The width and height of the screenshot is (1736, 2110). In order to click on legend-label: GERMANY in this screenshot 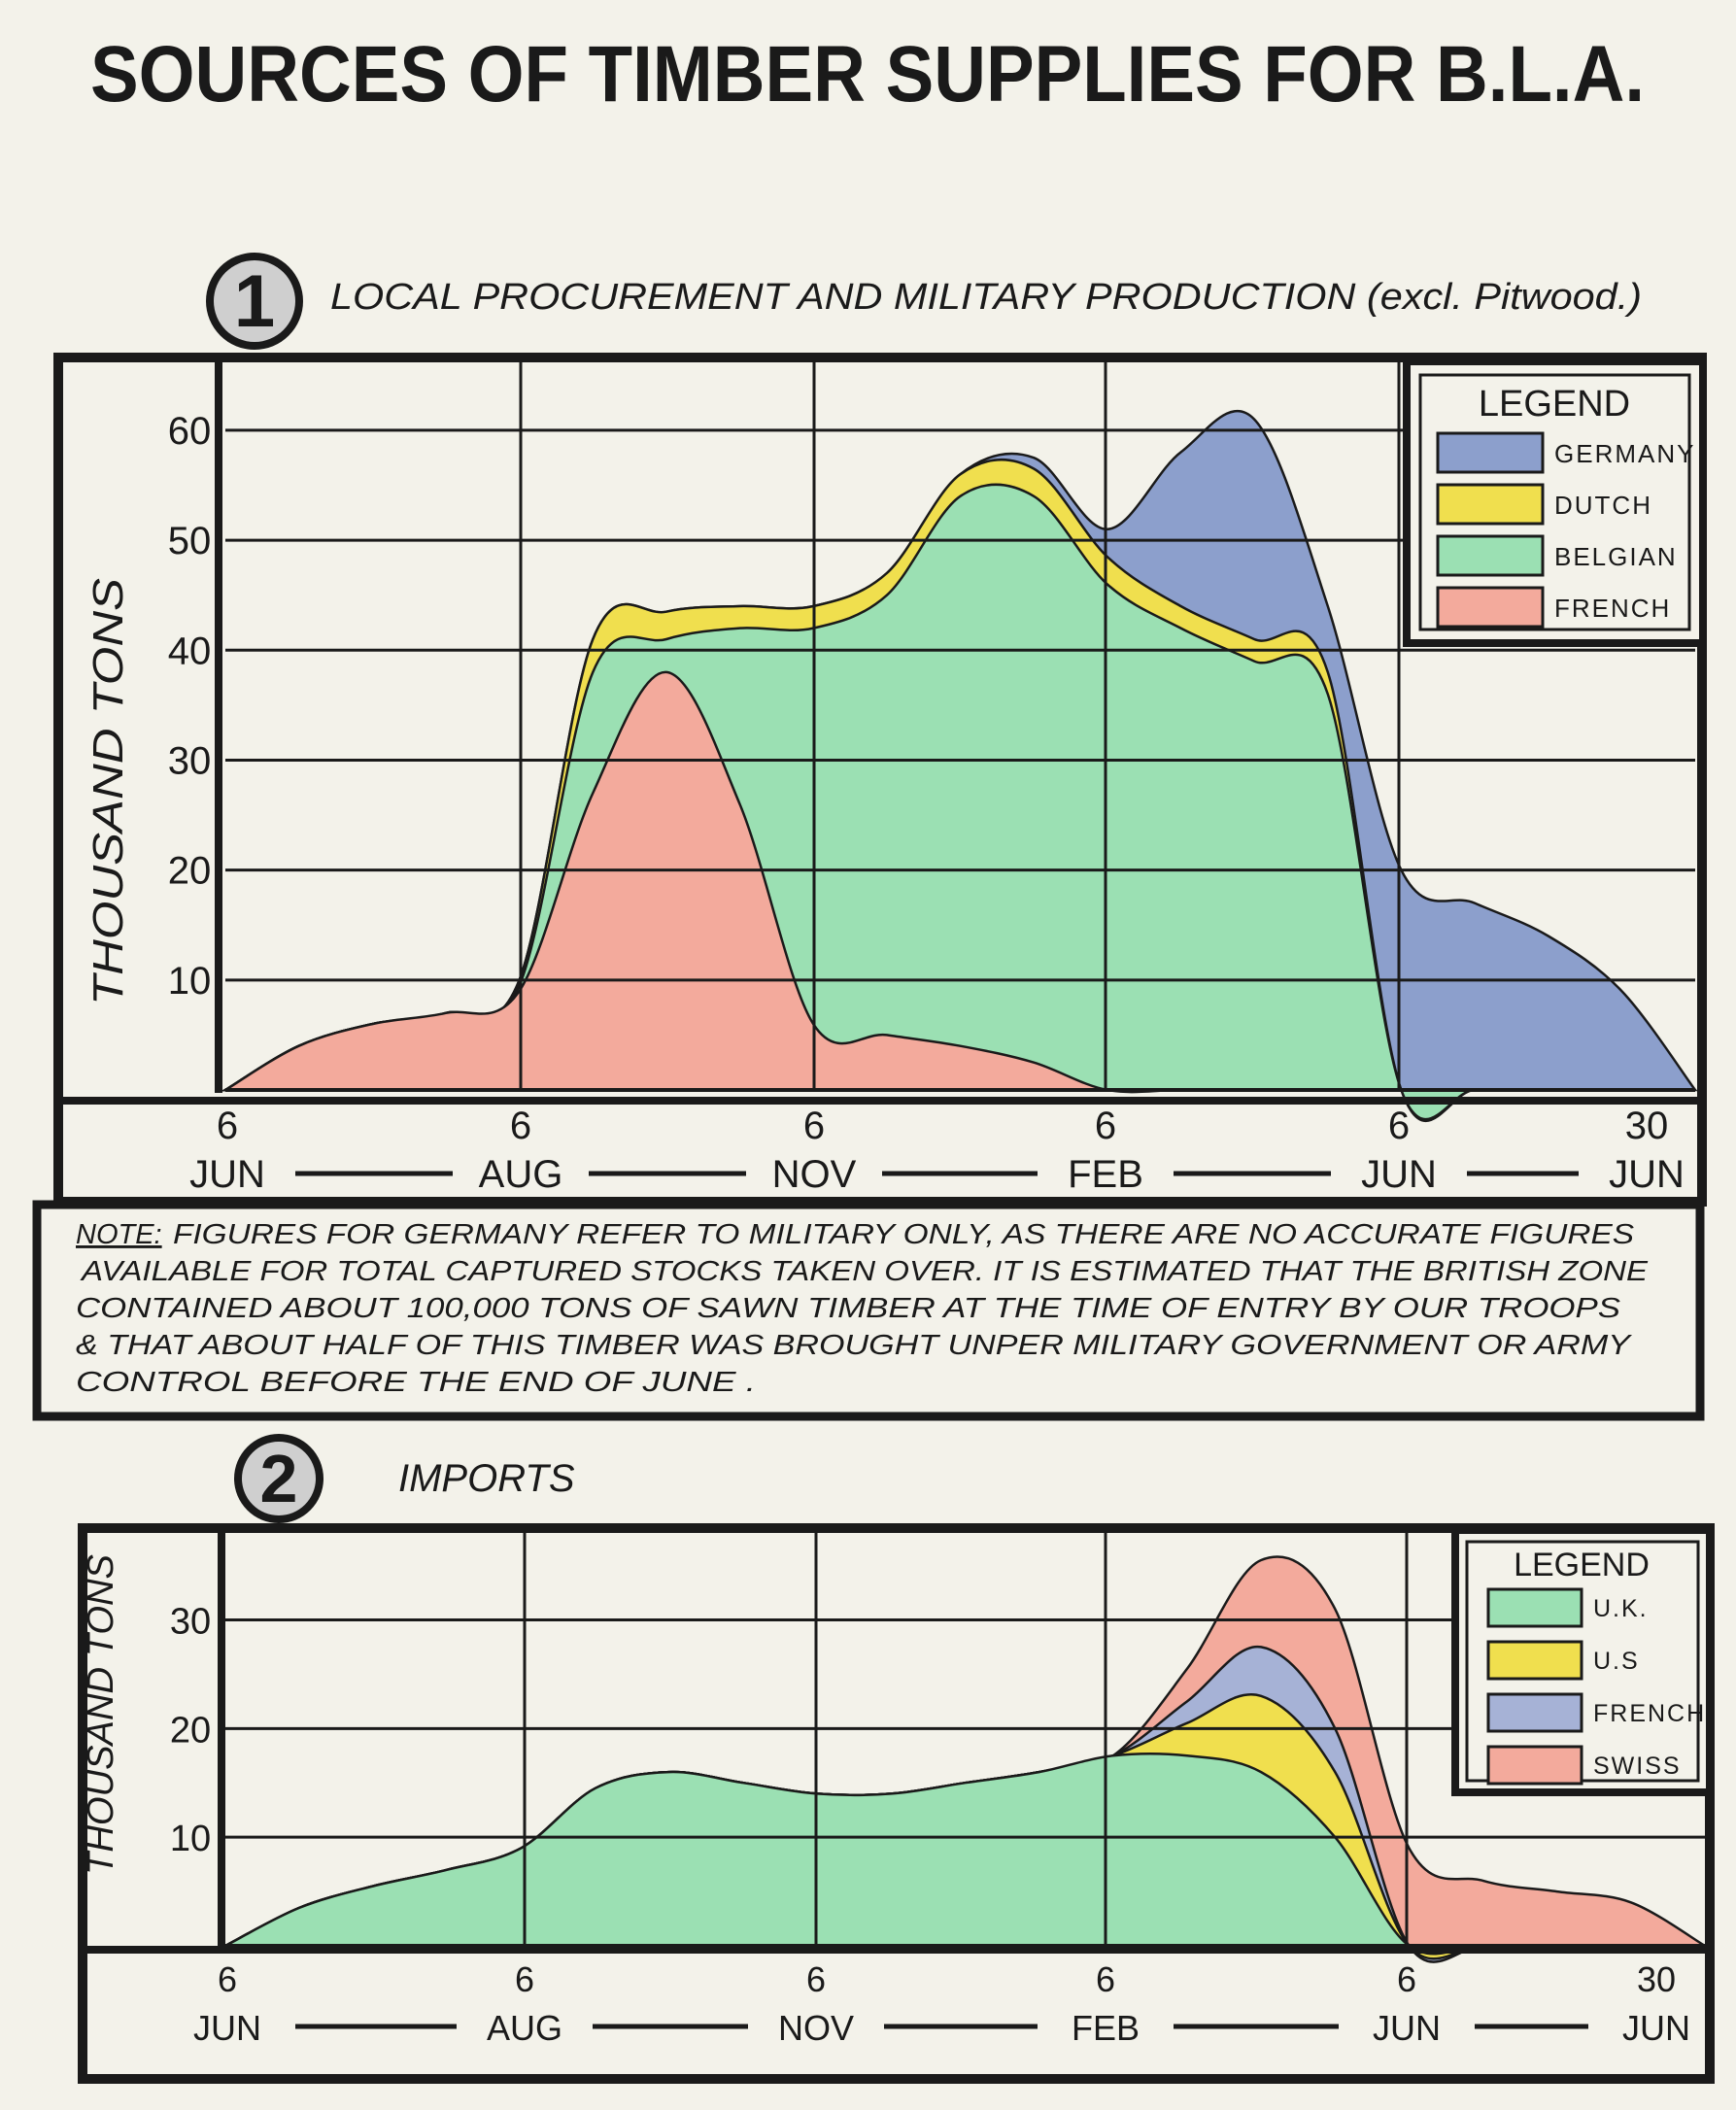, I will do `click(1624, 453)`.